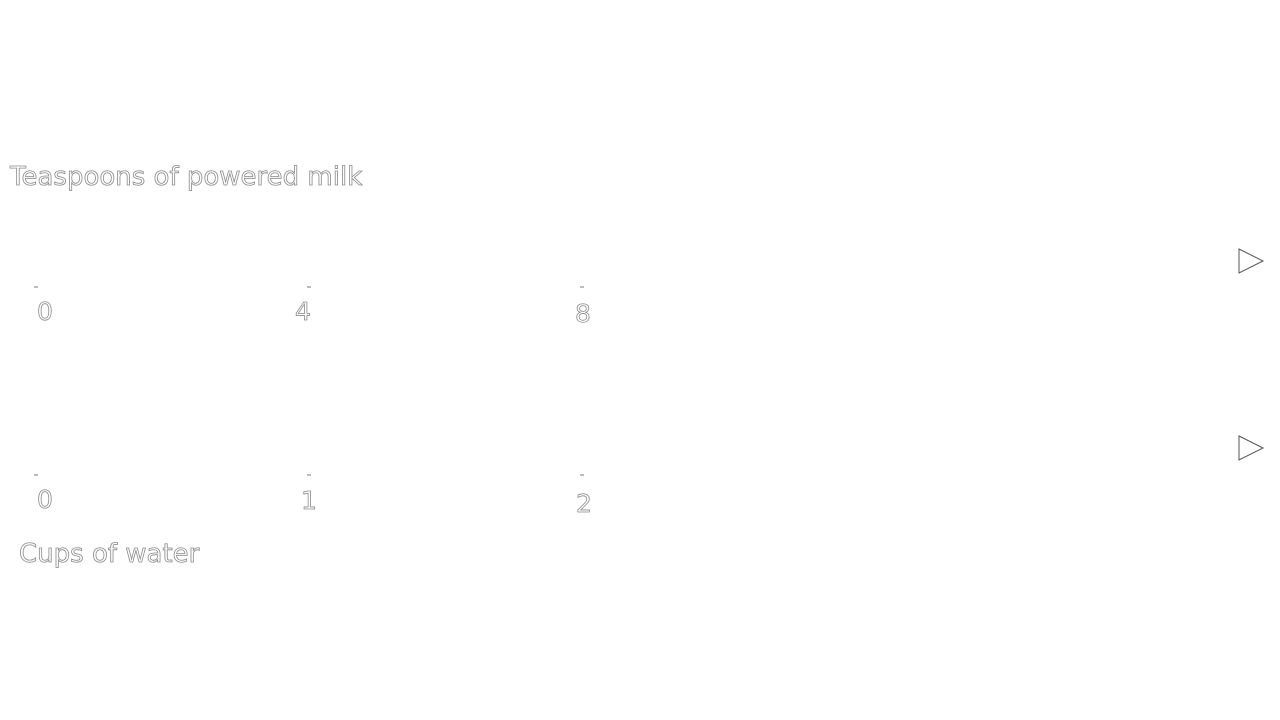 This screenshot has width=1280, height=720. Describe the element at coordinates (45, 311) in the screenshot. I see `top-tick-label-0: 0` at that location.